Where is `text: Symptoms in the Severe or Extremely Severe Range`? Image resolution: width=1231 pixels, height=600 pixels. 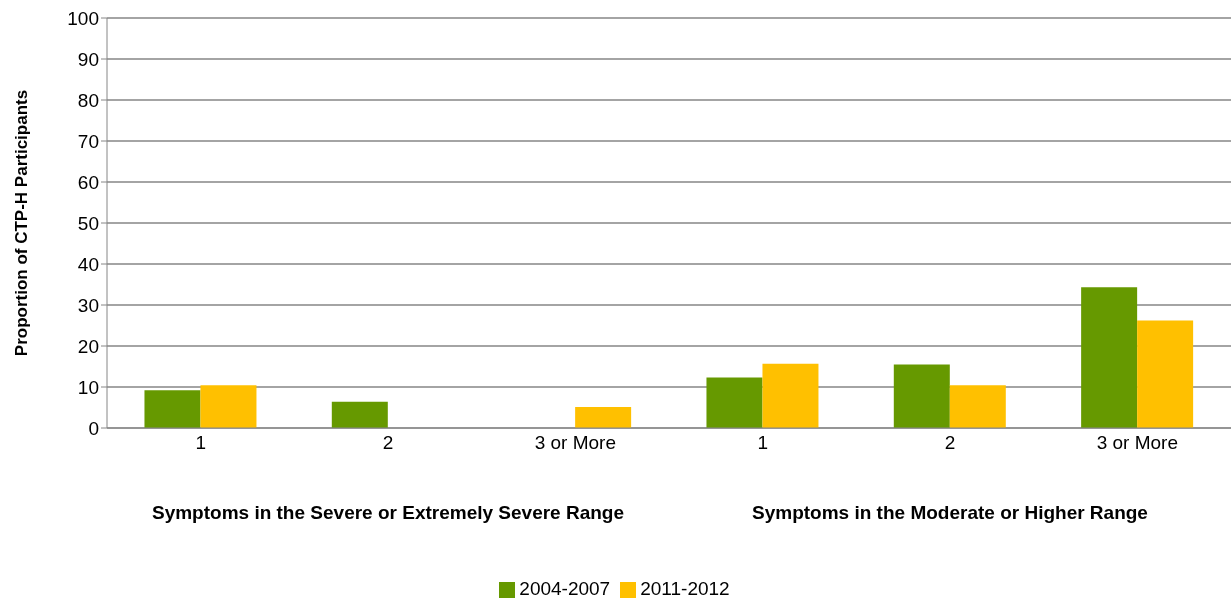 text: Symptoms in the Severe or Extremely Severe Range is located at coordinates (387, 513).